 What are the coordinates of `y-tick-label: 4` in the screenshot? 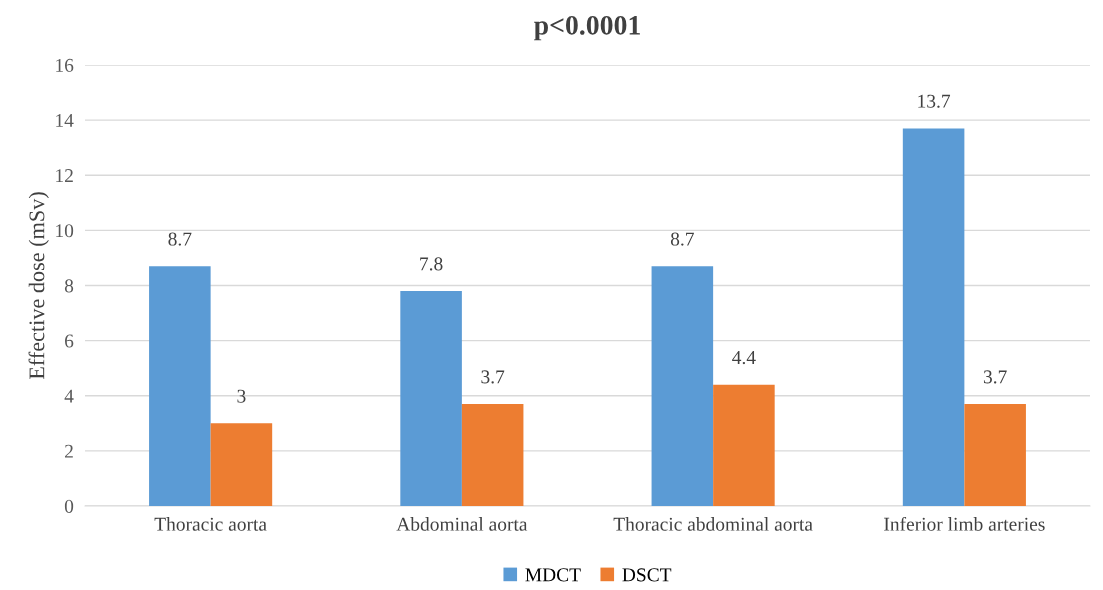 It's located at (69, 396).